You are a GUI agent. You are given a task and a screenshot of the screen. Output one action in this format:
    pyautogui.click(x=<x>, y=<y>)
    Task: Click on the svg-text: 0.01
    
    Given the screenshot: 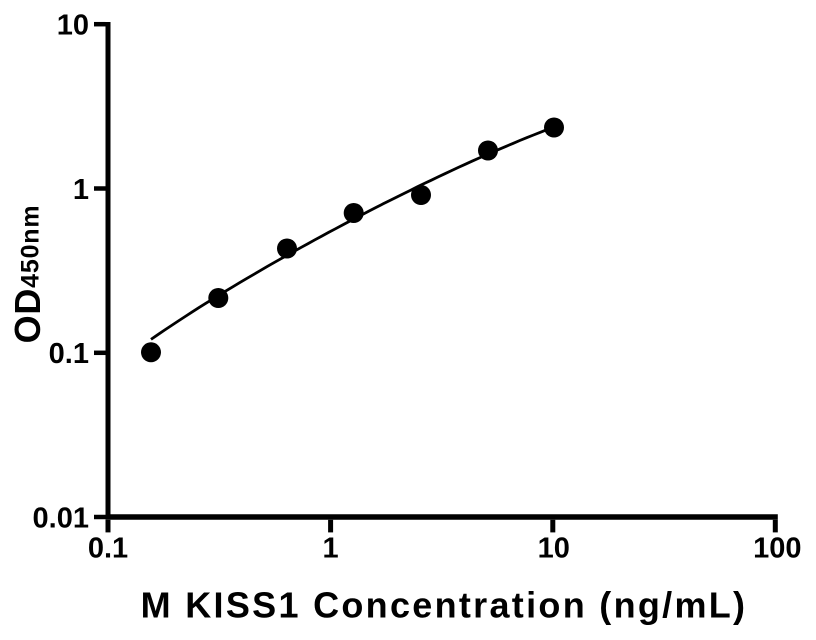 What is the action you would take?
    pyautogui.click(x=61, y=518)
    